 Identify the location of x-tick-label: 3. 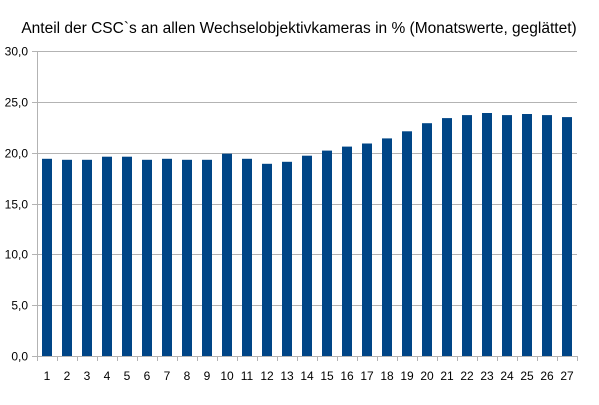
(87, 376).